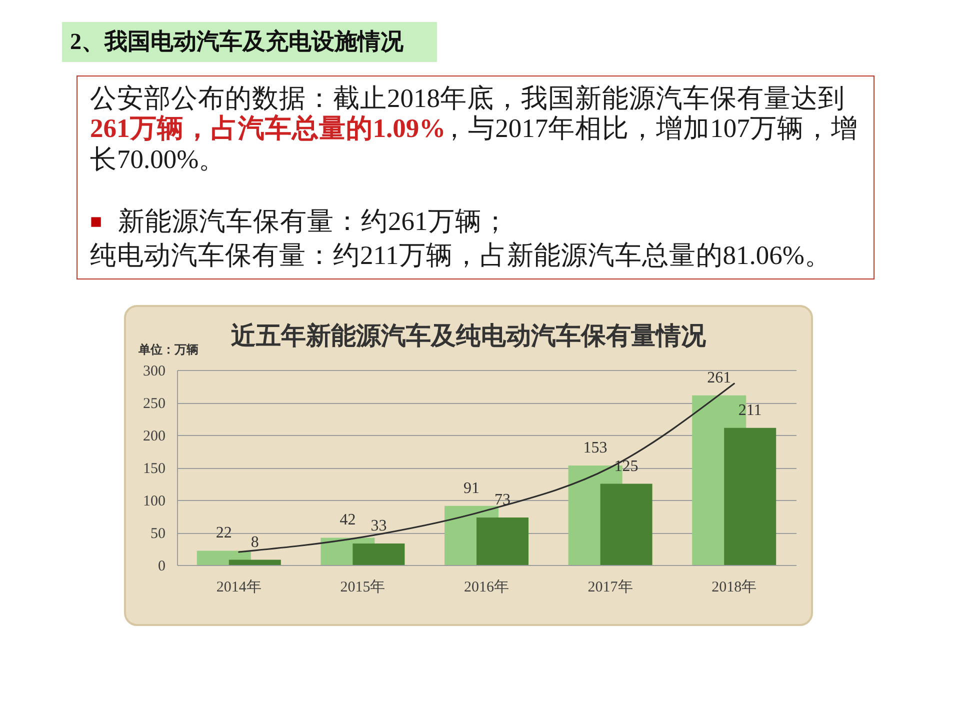 The width and height of the screenshot is (960, 720). What do you see at coordinates (469, 336) in the screenshot?
I see `chart-title: 近五年新能源汽车及纯电动汽车保有量情况` at bounding box center [469, 336].